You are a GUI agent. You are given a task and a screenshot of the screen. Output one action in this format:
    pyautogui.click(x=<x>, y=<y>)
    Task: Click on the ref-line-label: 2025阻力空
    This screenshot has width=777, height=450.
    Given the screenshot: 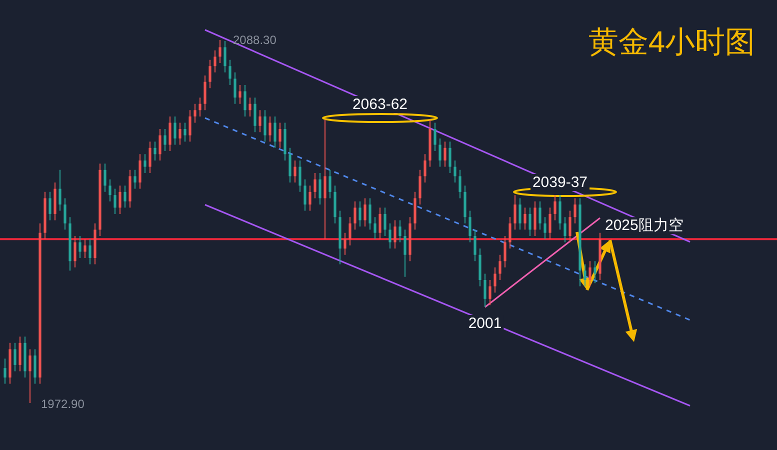 What is the action you would take?
    pyautogui.click(x=644, y=225)
    